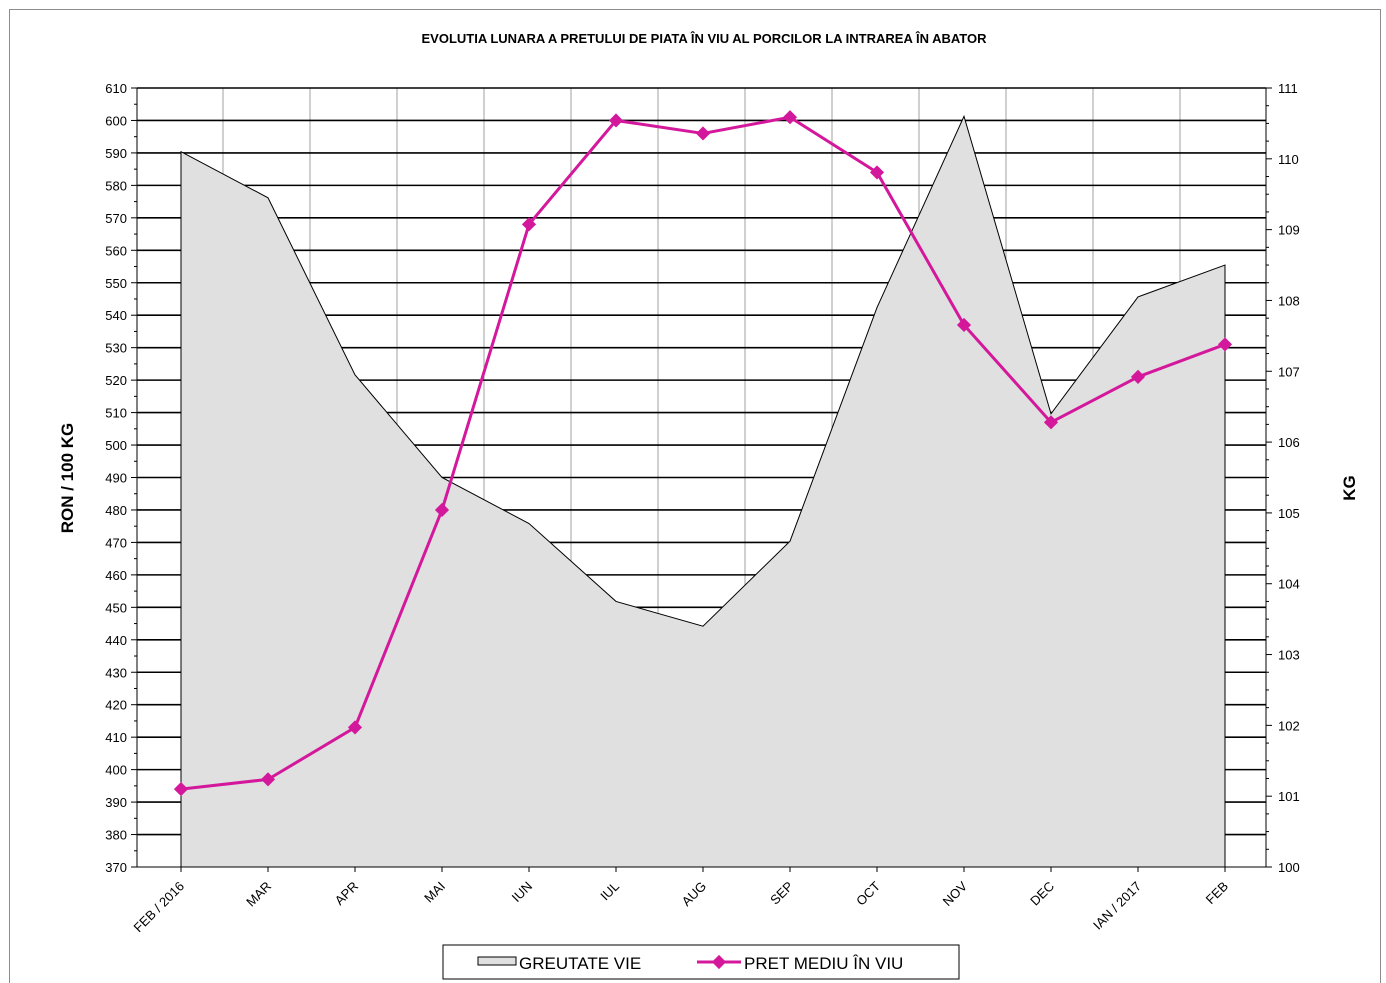 This screenshot has width=1386, height=983. What do you see at coordinates (116, 705) in the screenshot?
I see `y-tick-label: 420` at bounding box center [116, 705].